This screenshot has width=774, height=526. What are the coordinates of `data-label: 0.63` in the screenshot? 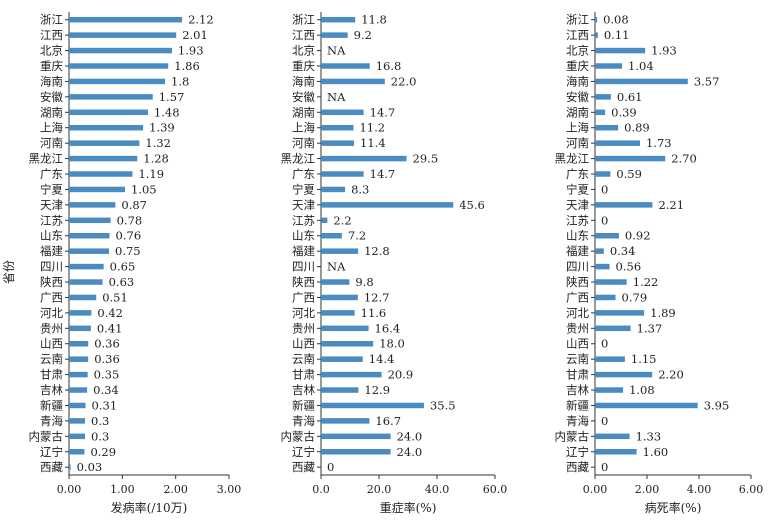 It's located at (122, 282).